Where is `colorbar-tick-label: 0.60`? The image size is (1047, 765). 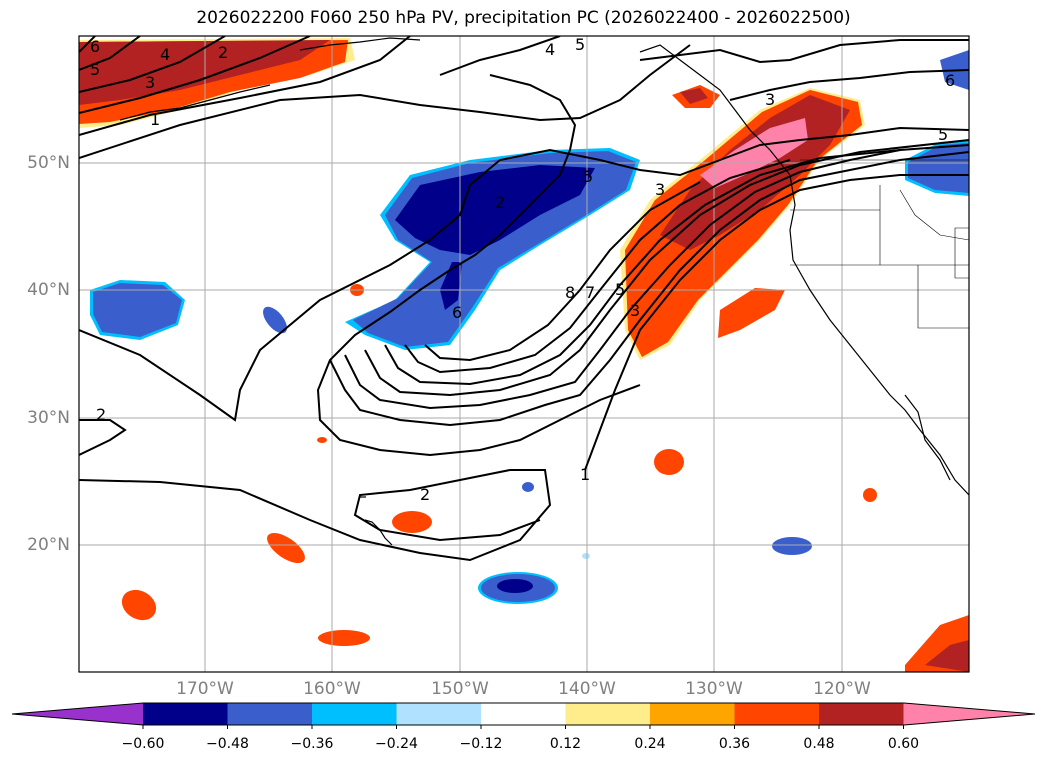 colorbar-tick-label: 0.60 is located at coordinates (903, 744).